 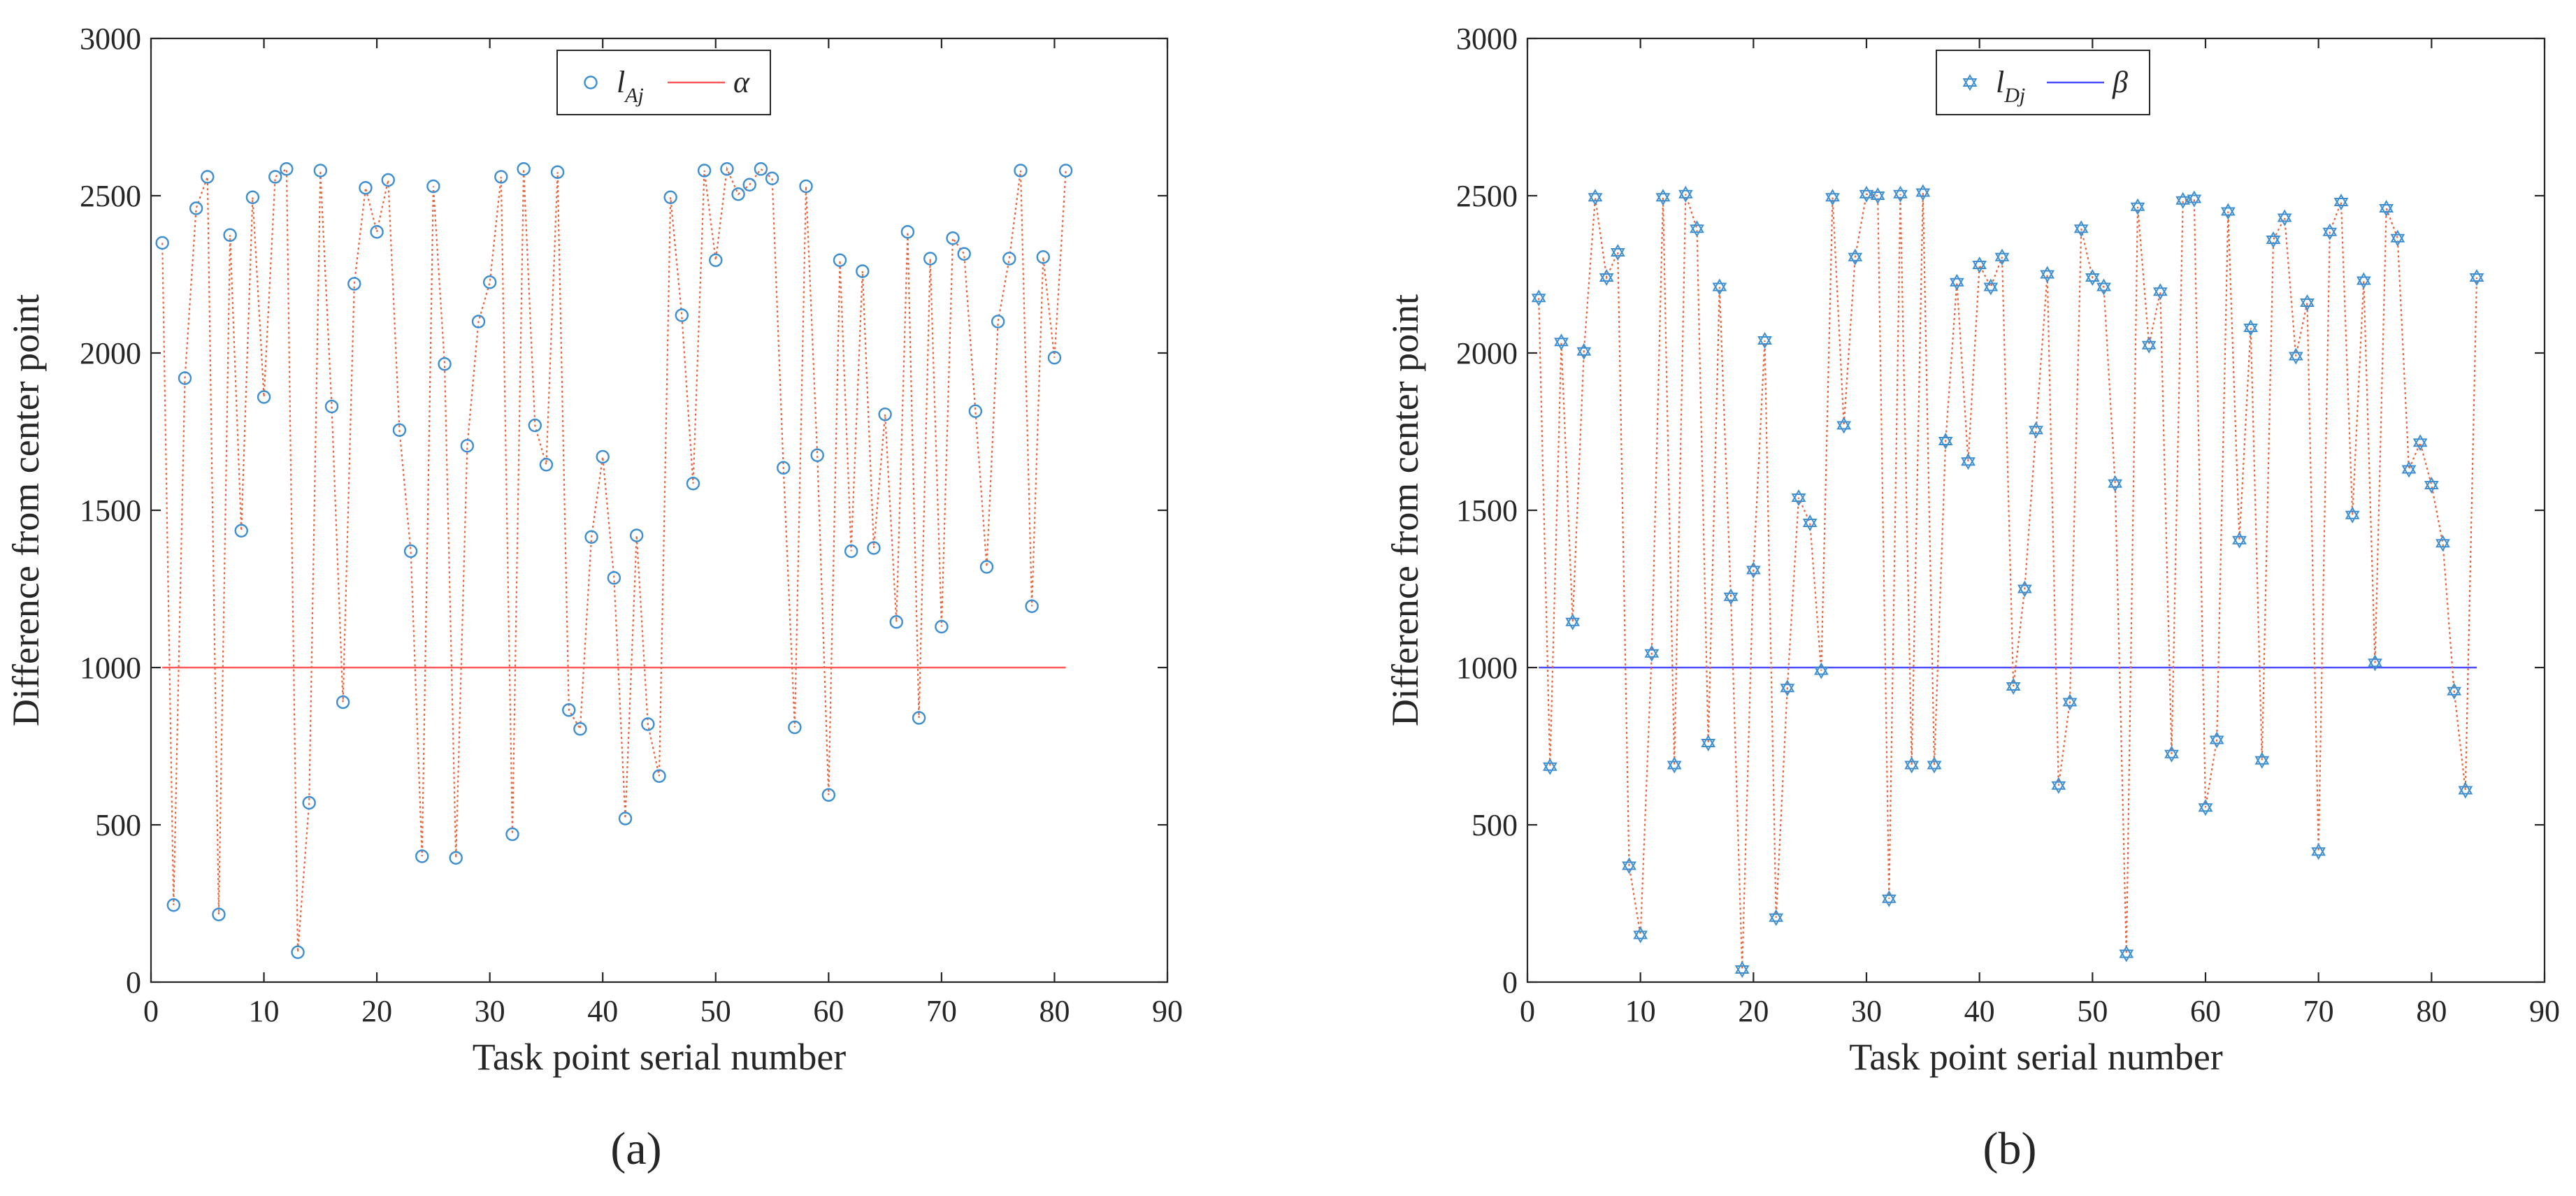 I want to click on x-tick-label: 70, so click(x=941, y=1011).